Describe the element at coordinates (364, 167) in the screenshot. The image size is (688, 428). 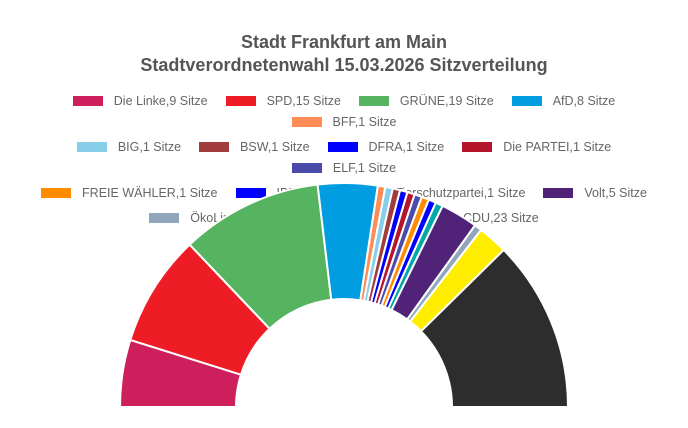
I see `legend-label: ELF,1 Sitze` at that location.